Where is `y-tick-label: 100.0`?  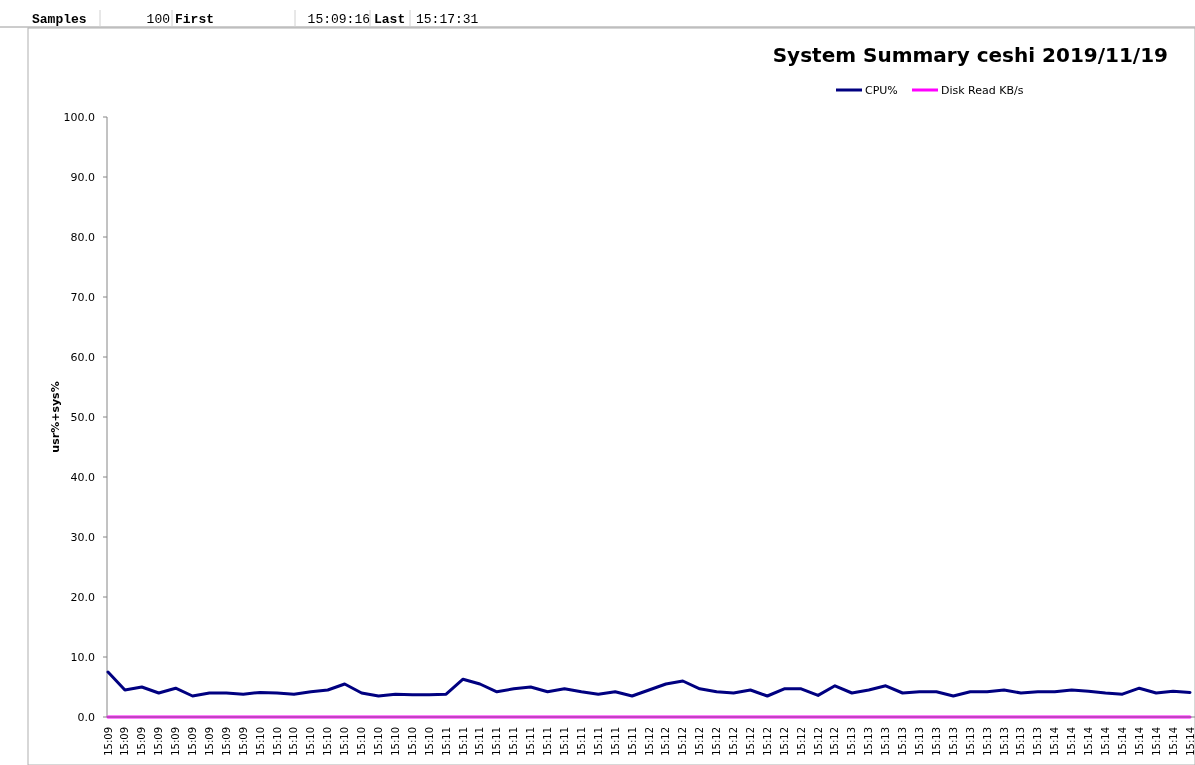
y-tick-label: 100.0 is located at coordinates (79, 117).